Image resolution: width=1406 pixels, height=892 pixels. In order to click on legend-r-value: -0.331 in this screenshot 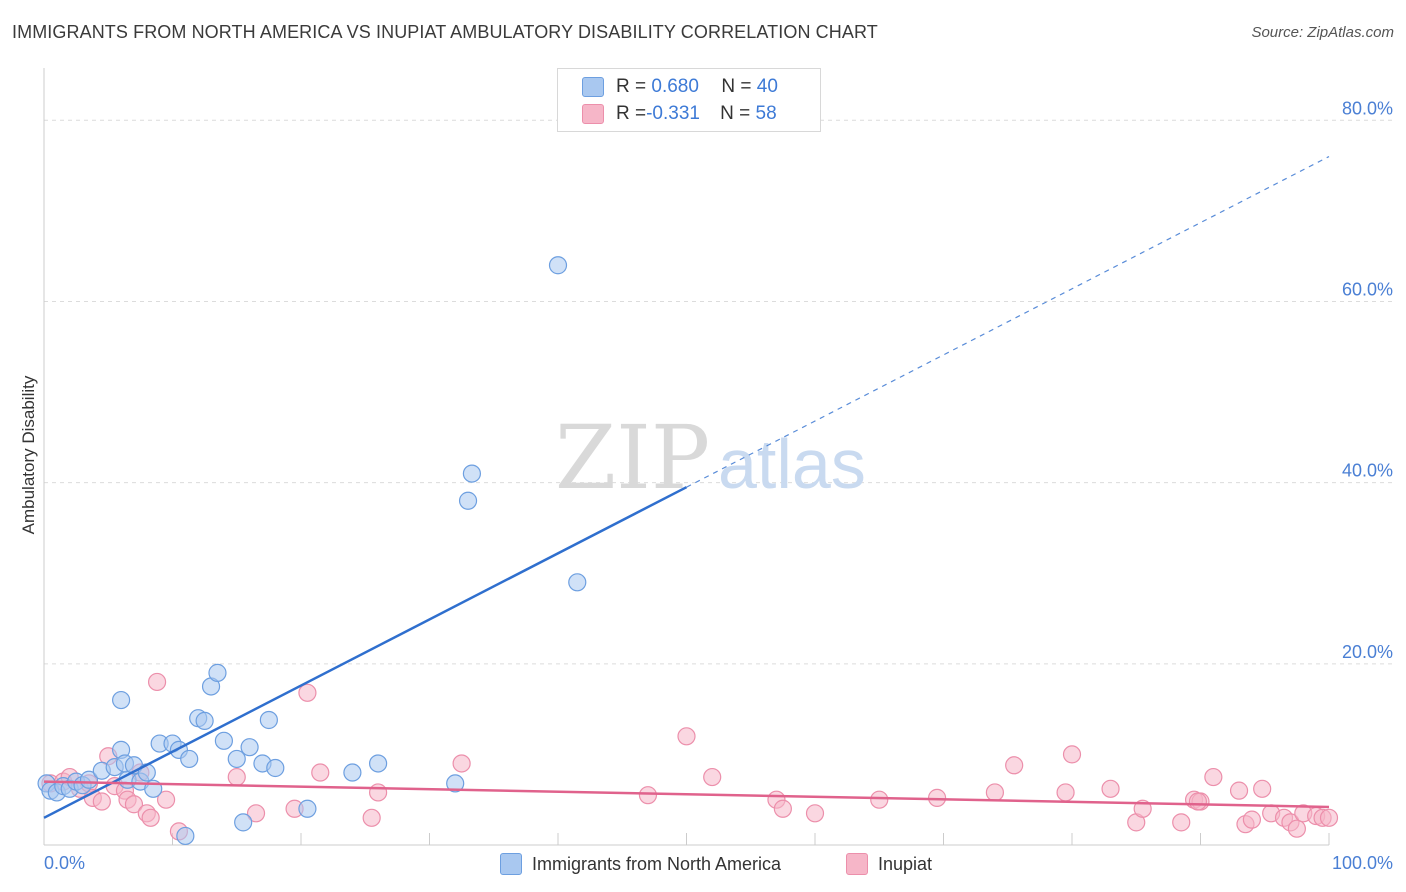, I will do `click(673, 113)`.